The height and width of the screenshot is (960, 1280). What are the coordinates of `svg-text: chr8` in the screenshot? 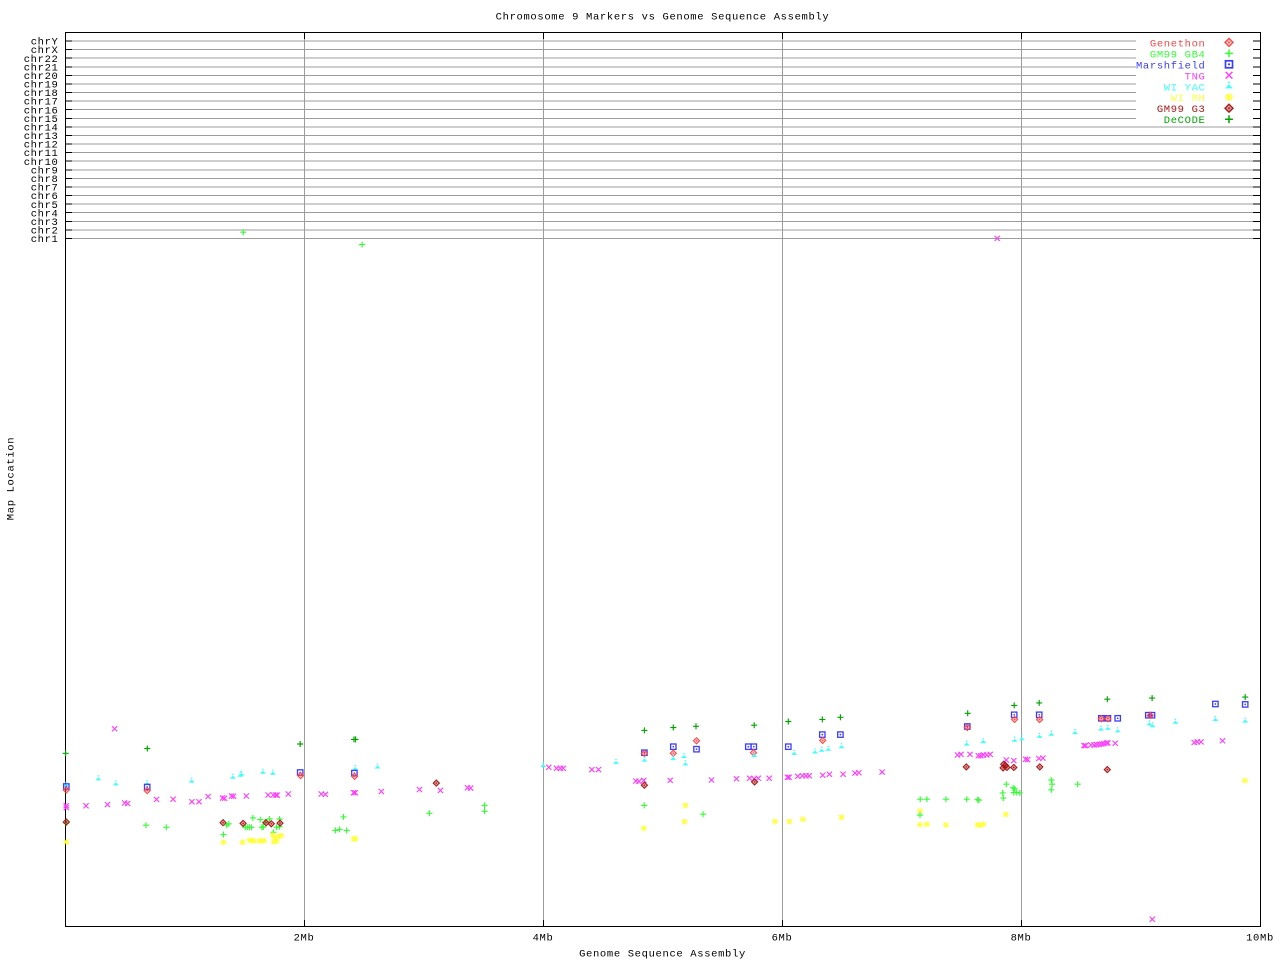 It's located at (45, 180).